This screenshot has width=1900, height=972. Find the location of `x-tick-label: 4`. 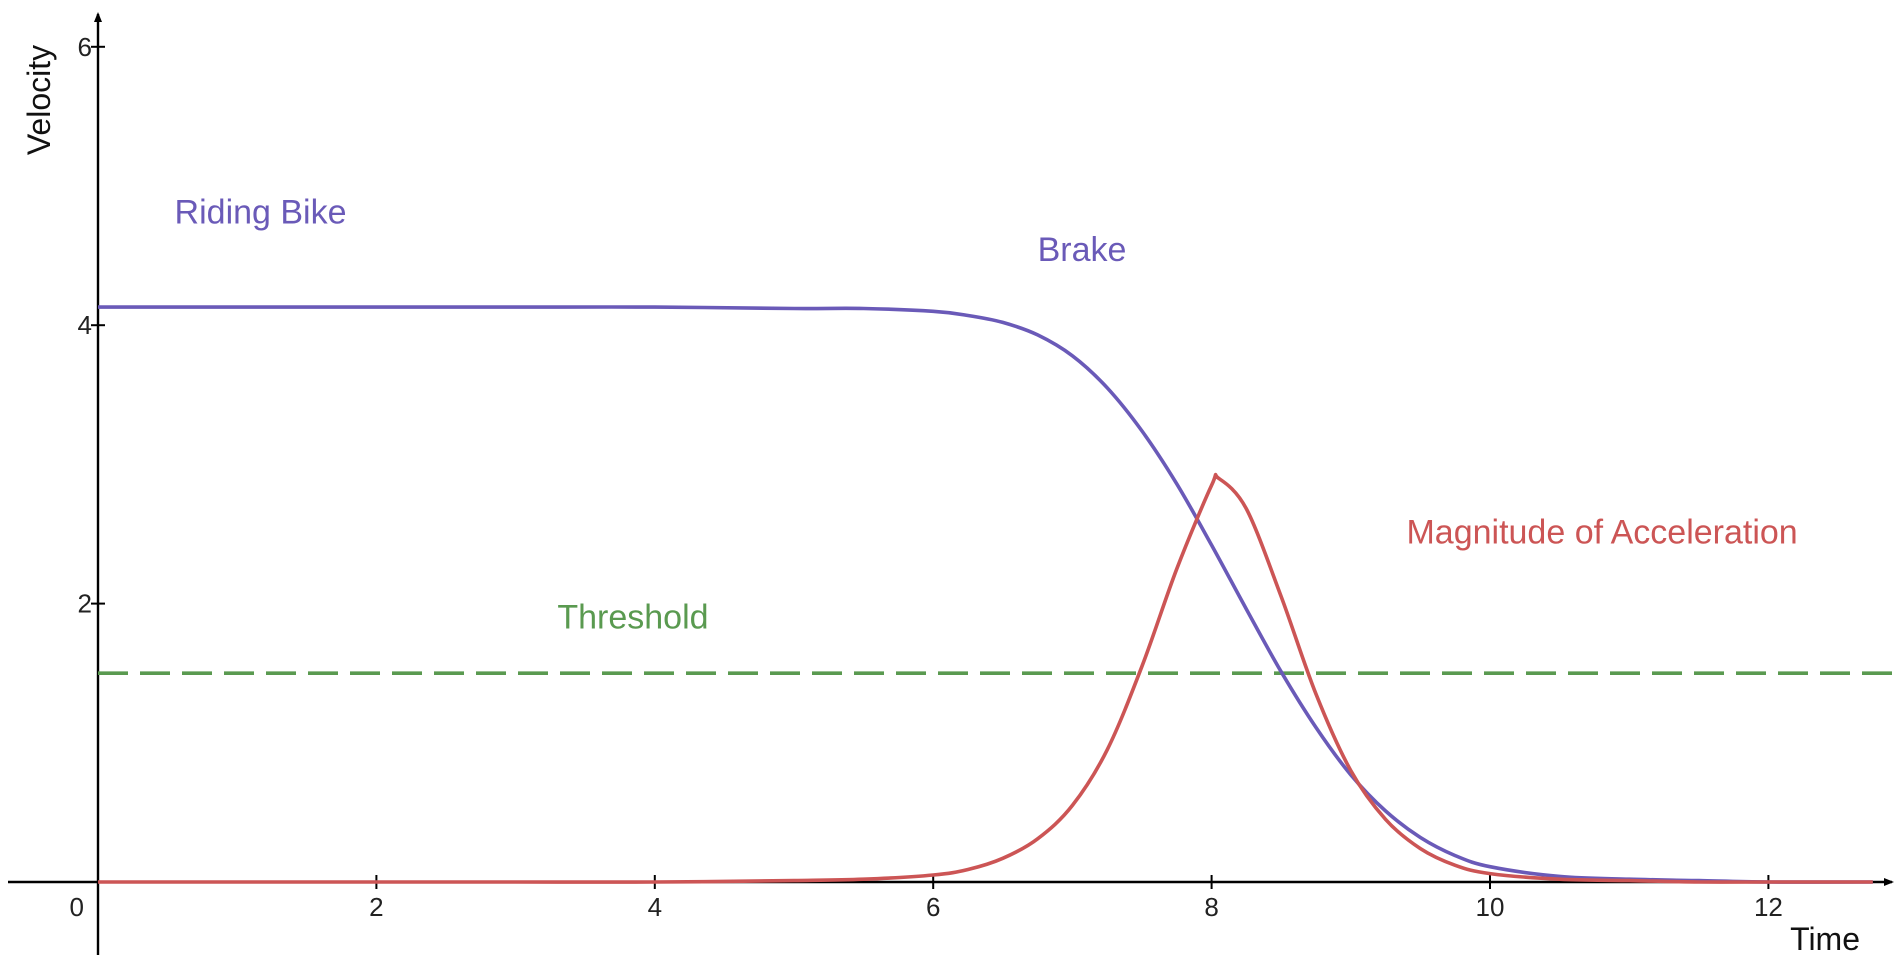

x-tick-label: 4 is located at coordinates (655, 907).